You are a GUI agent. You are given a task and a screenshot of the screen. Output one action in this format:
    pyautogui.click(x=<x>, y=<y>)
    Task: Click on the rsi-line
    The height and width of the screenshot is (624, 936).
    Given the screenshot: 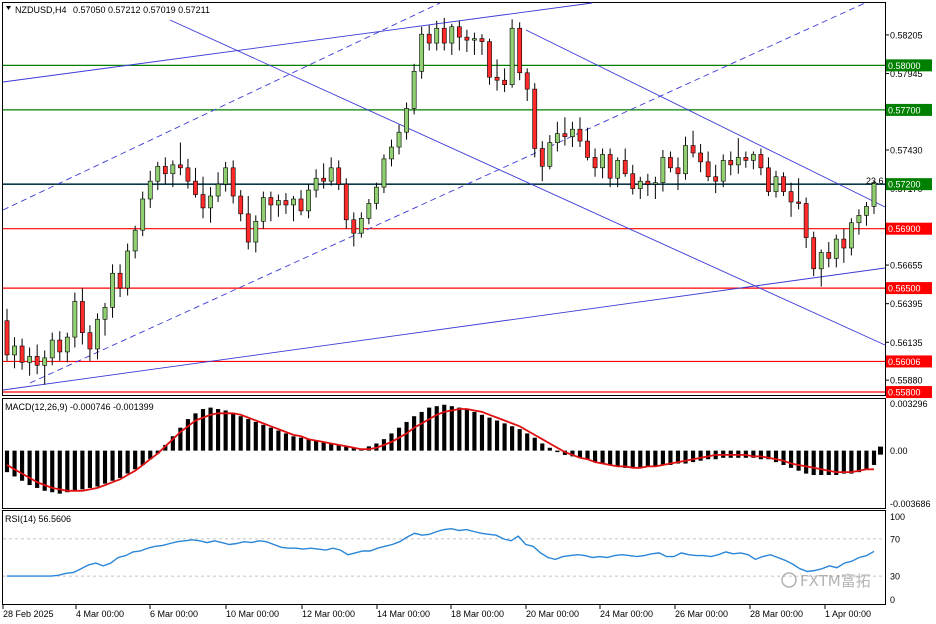 What is the action you would take?
    pyautogui.click(x=441, y=552)
    